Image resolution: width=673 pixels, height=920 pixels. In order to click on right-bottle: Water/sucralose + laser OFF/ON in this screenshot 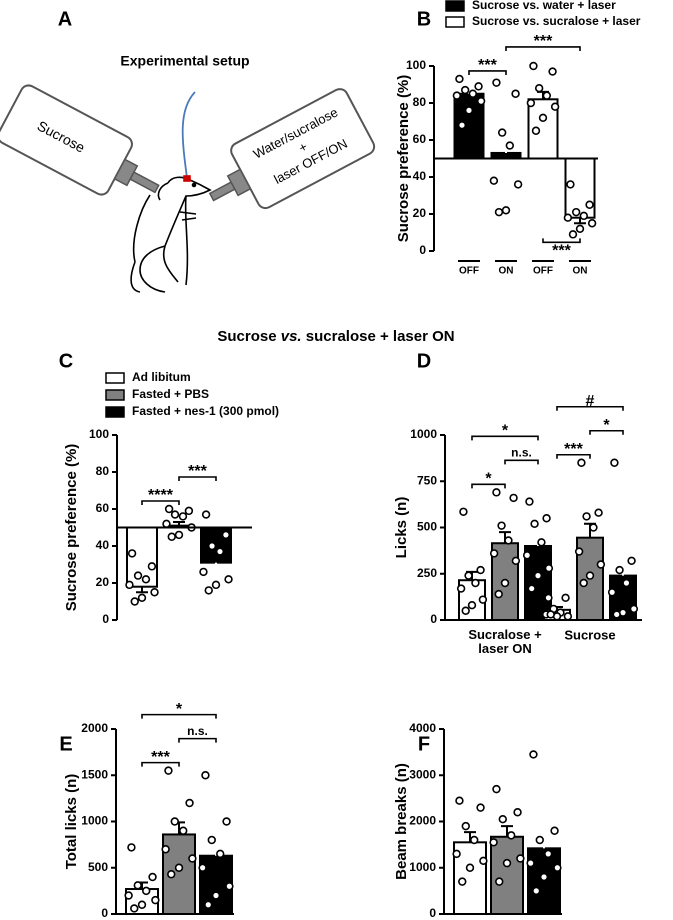, I will do `click(292, 149)`.